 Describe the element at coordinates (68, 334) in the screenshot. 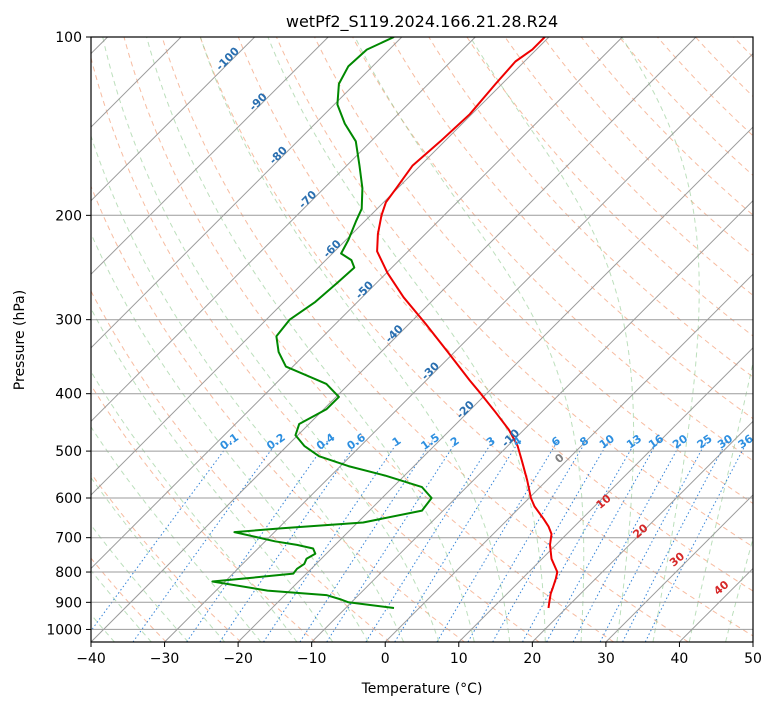

I see `y-axis: 100 200 300 400 500 600 700 800 900 1000` at that location.